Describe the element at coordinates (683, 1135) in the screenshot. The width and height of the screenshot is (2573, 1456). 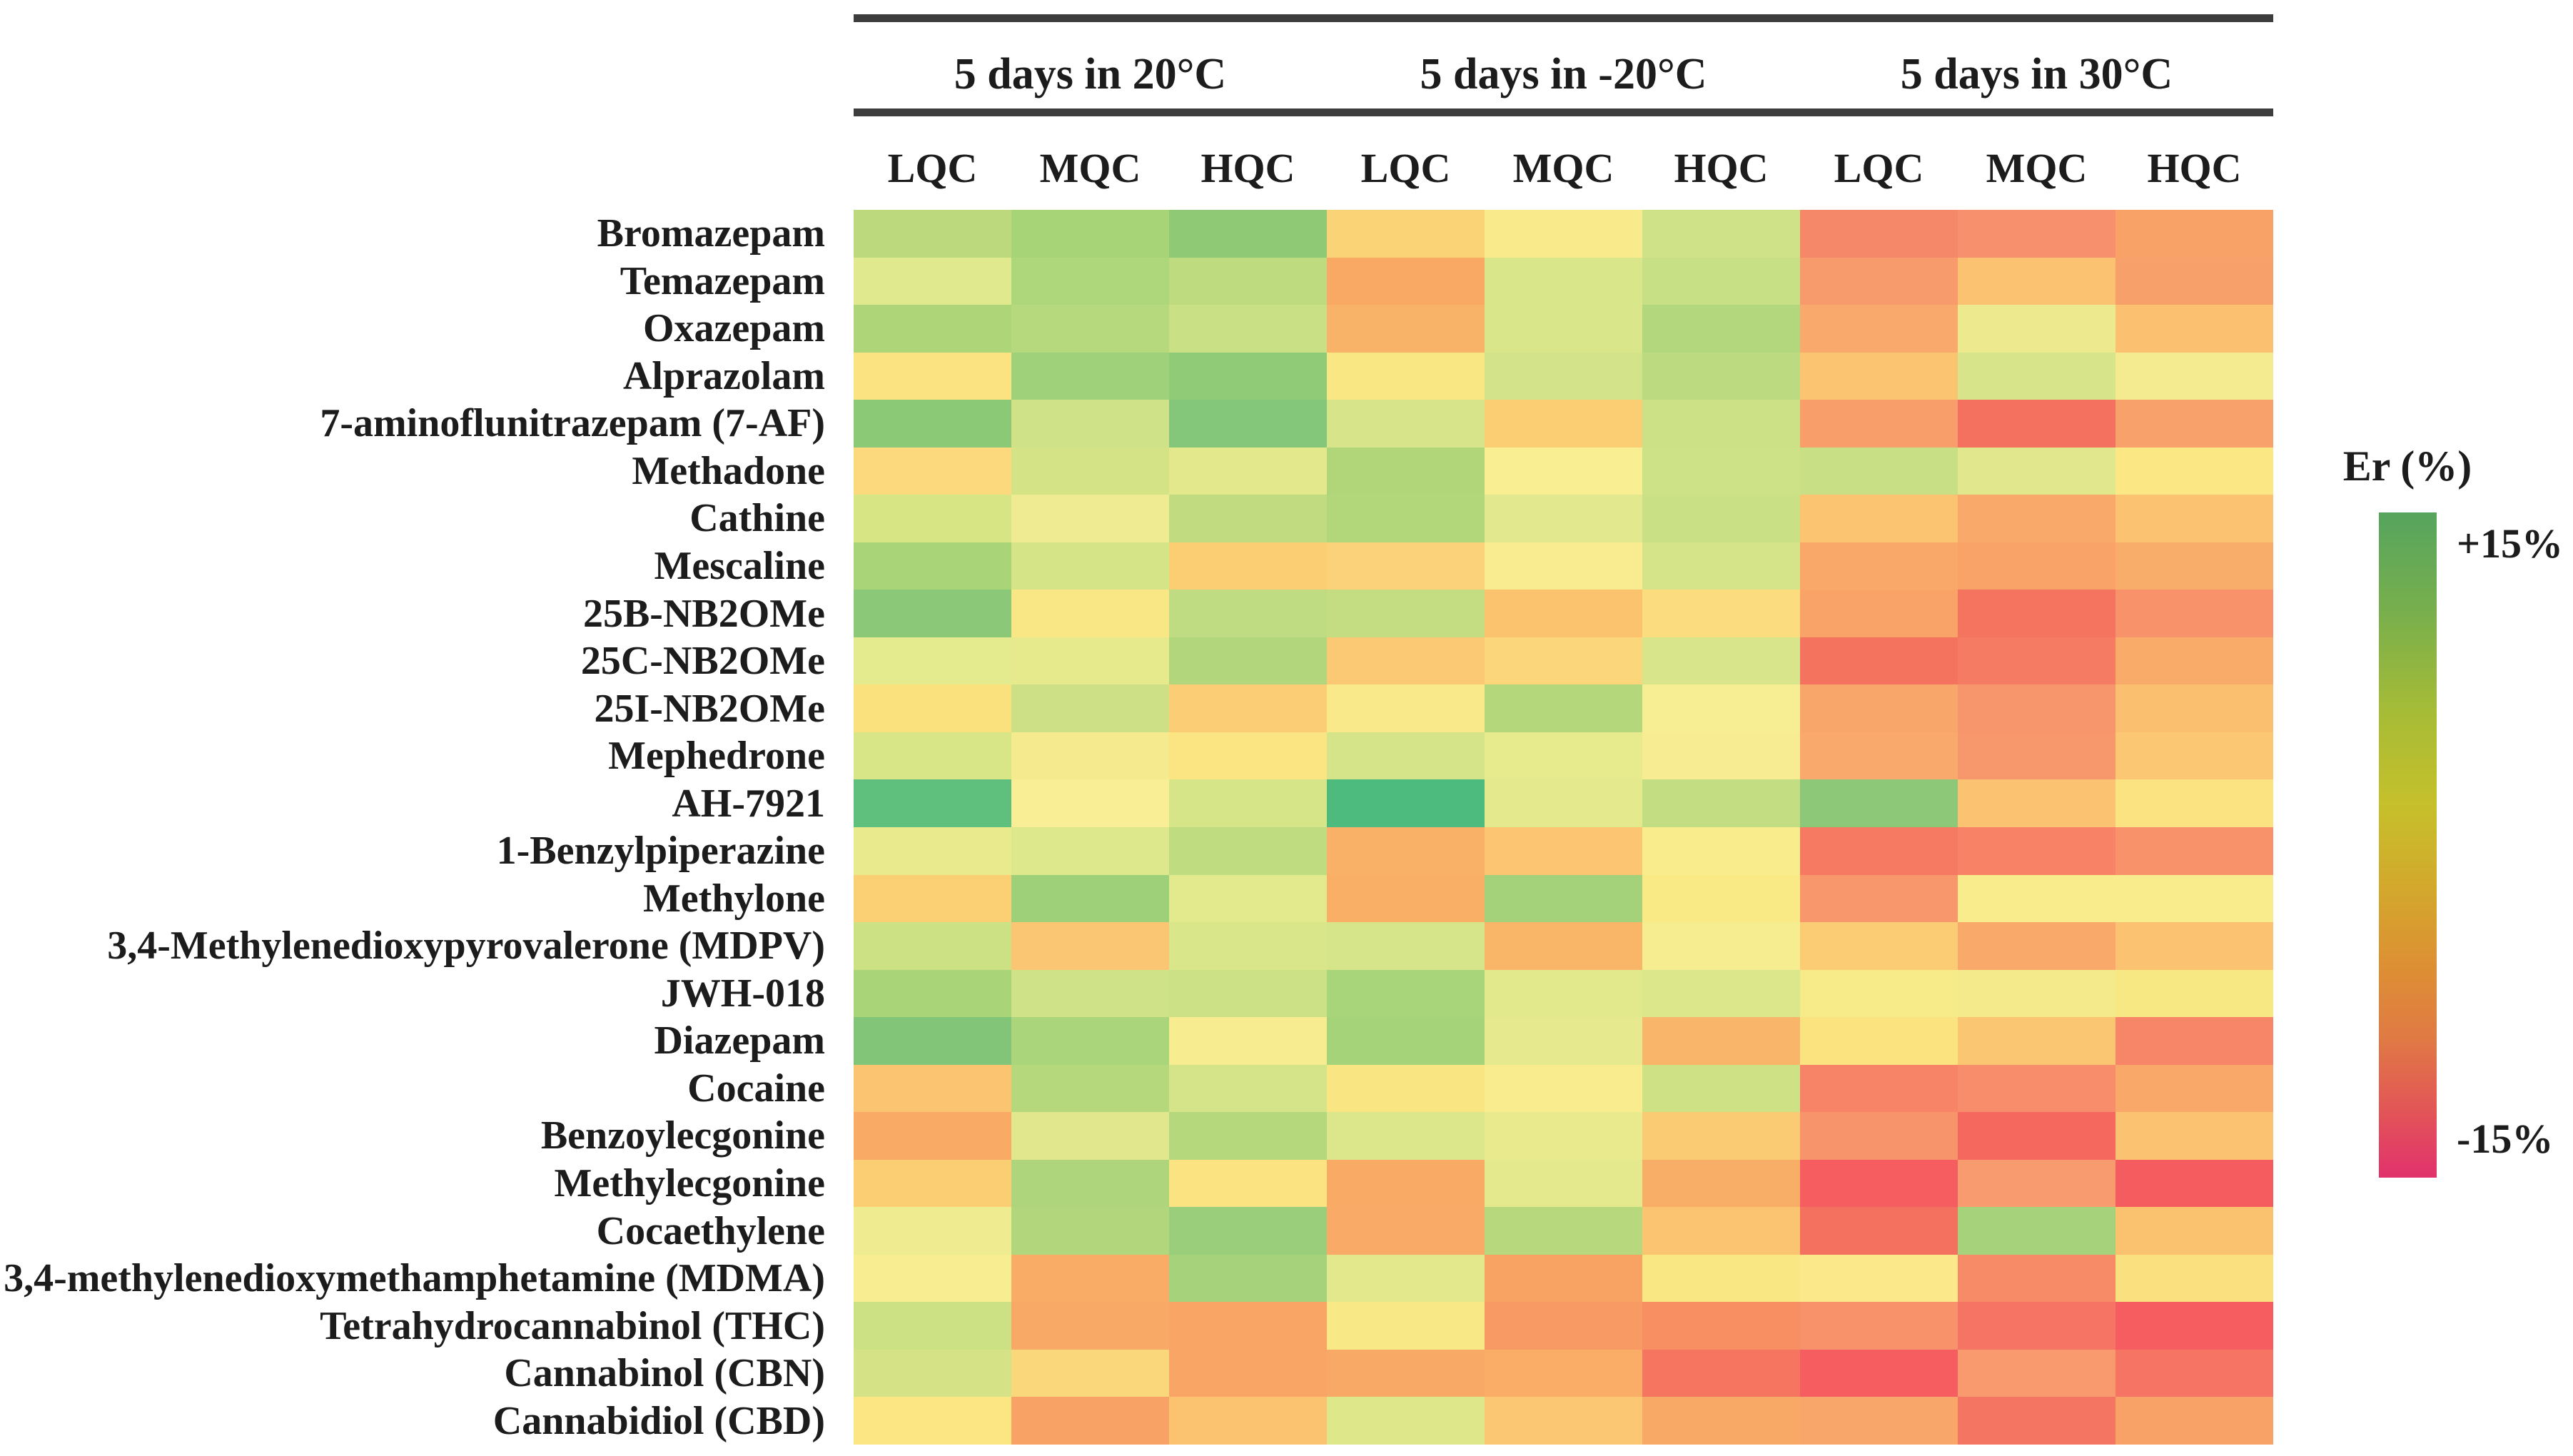
I see `row-label: Benzoylecgonine` at that location.